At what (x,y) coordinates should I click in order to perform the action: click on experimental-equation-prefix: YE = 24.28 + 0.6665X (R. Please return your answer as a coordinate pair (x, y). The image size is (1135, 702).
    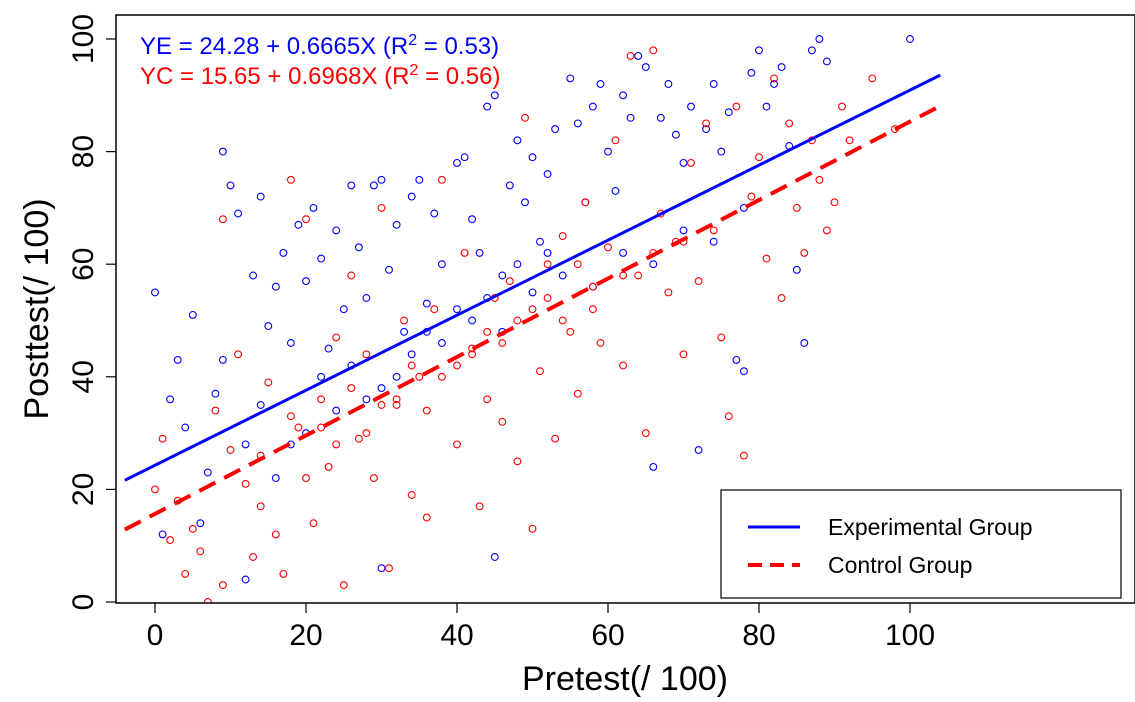
    Looking at the image, I should click on (274, 46).